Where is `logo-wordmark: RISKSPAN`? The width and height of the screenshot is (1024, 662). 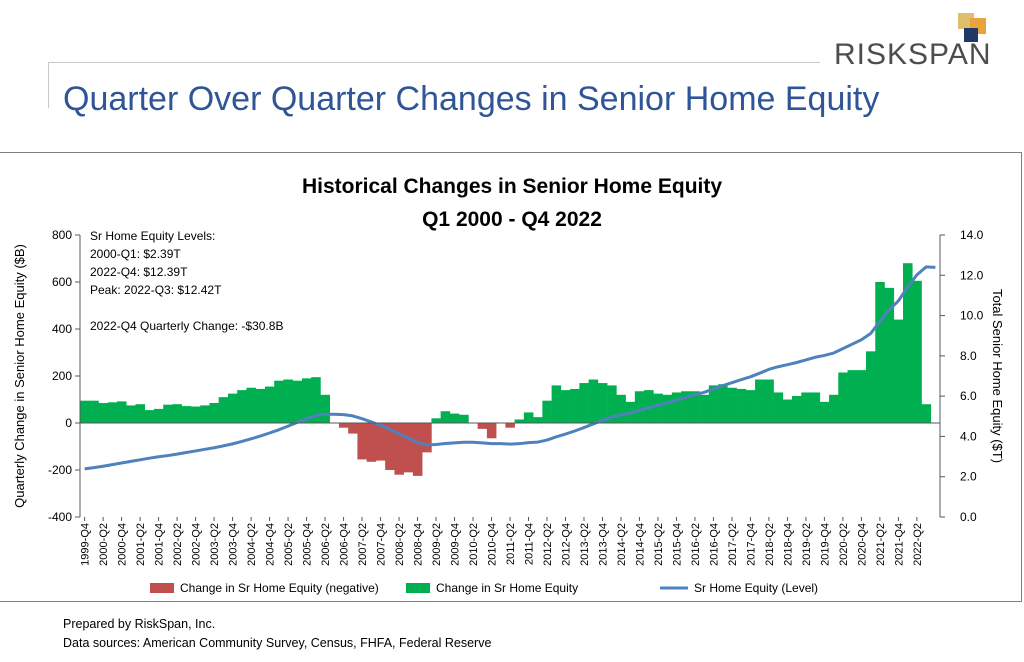
logo-wordmark: RISKSPAN is located at coordinates (913, 54).